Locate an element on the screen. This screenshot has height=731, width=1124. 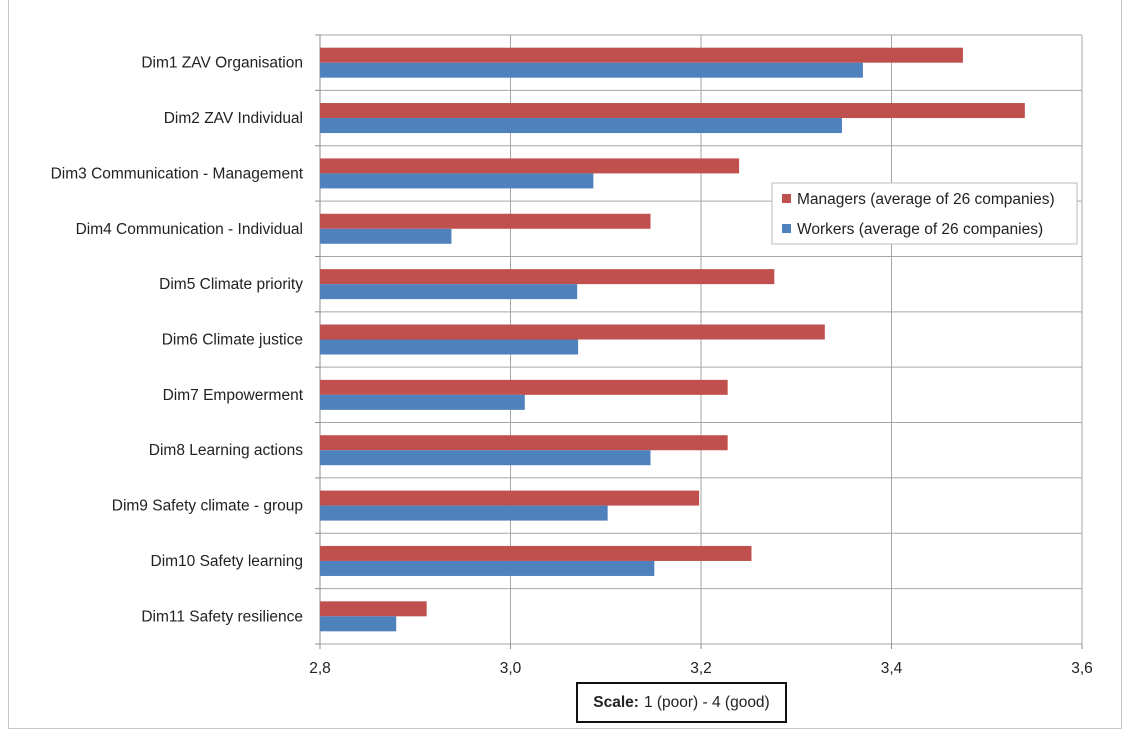
legend-box is located at coordinates (924, 213).